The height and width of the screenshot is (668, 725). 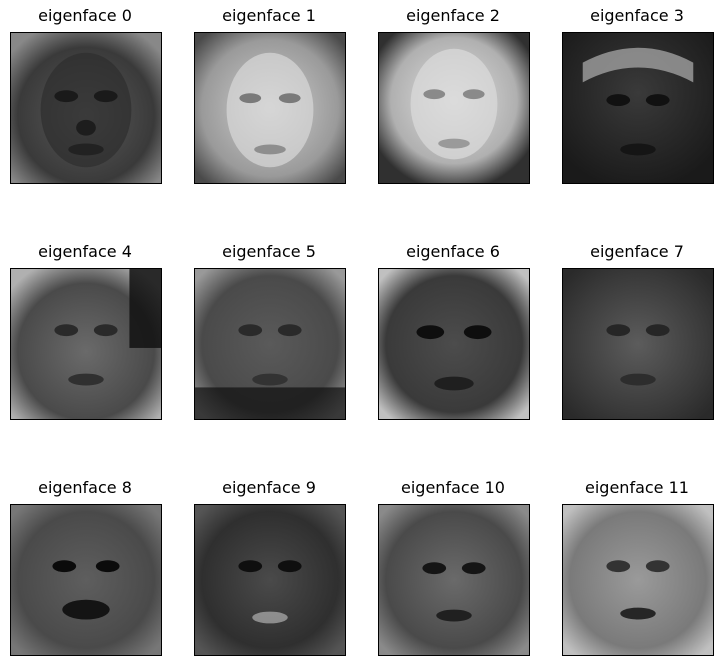 I want to click on eigenface-panel: eigenface 3, so click(x=637, y=95).